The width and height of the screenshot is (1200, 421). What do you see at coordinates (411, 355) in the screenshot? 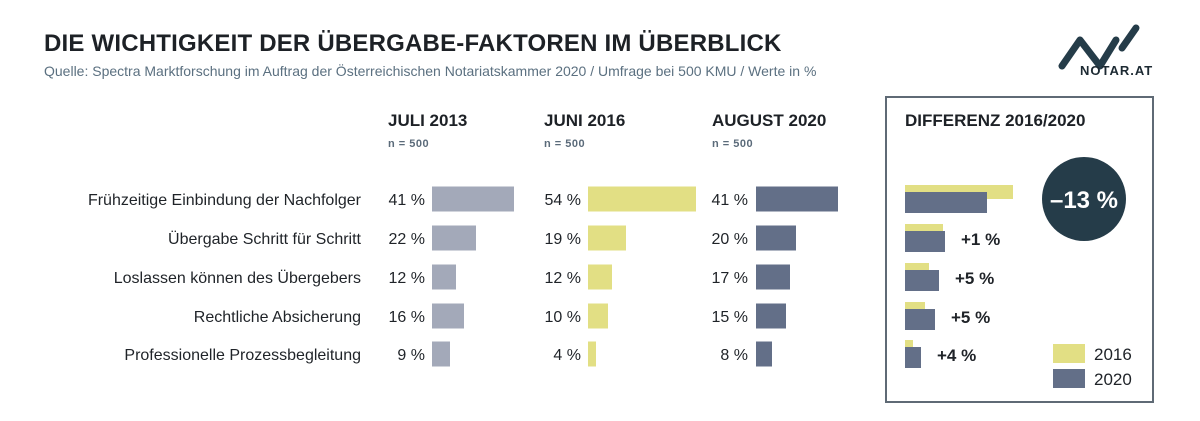
I see `value-label: 9 %` at bounding box center [411, 355].